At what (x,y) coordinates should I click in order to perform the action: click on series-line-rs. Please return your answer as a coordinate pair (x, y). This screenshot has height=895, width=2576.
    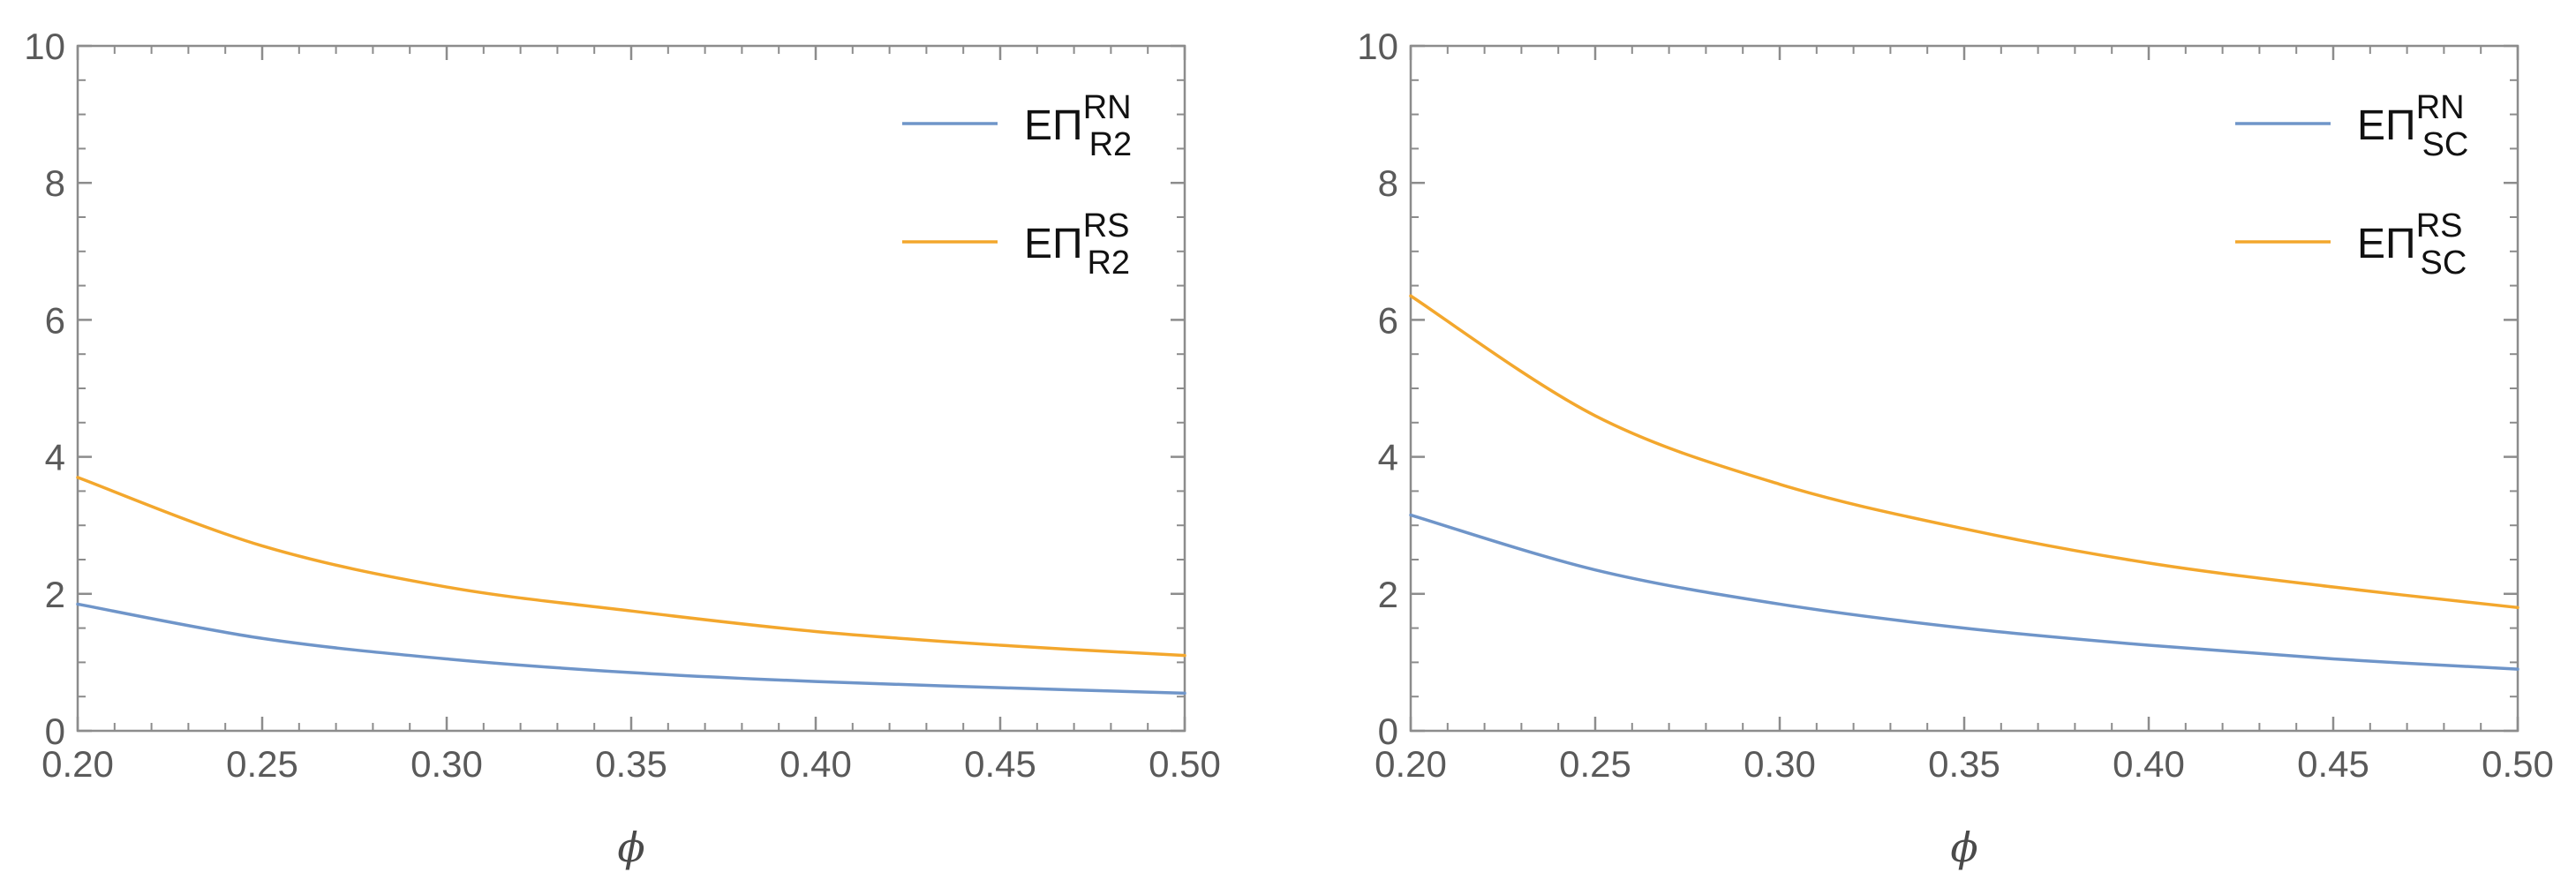
    Looking at the image, I should click on (631, 567).